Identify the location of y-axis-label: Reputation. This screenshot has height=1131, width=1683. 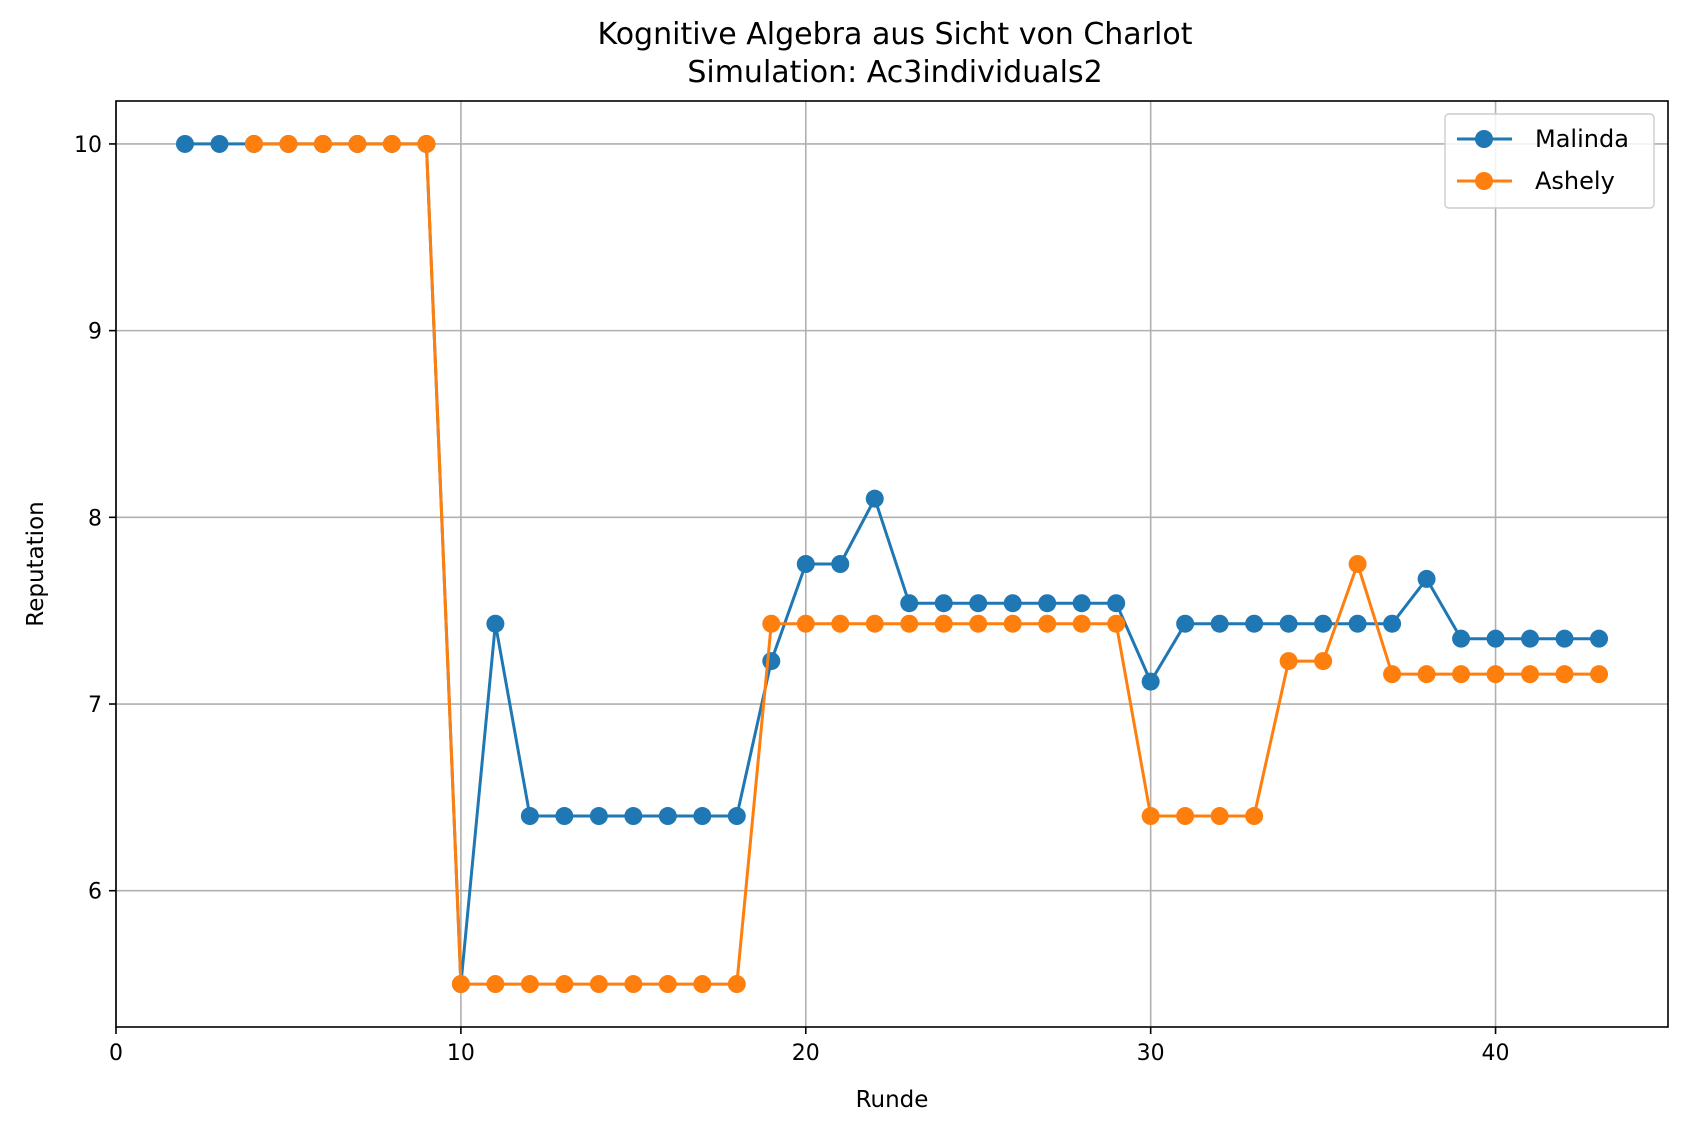
(36, 563).